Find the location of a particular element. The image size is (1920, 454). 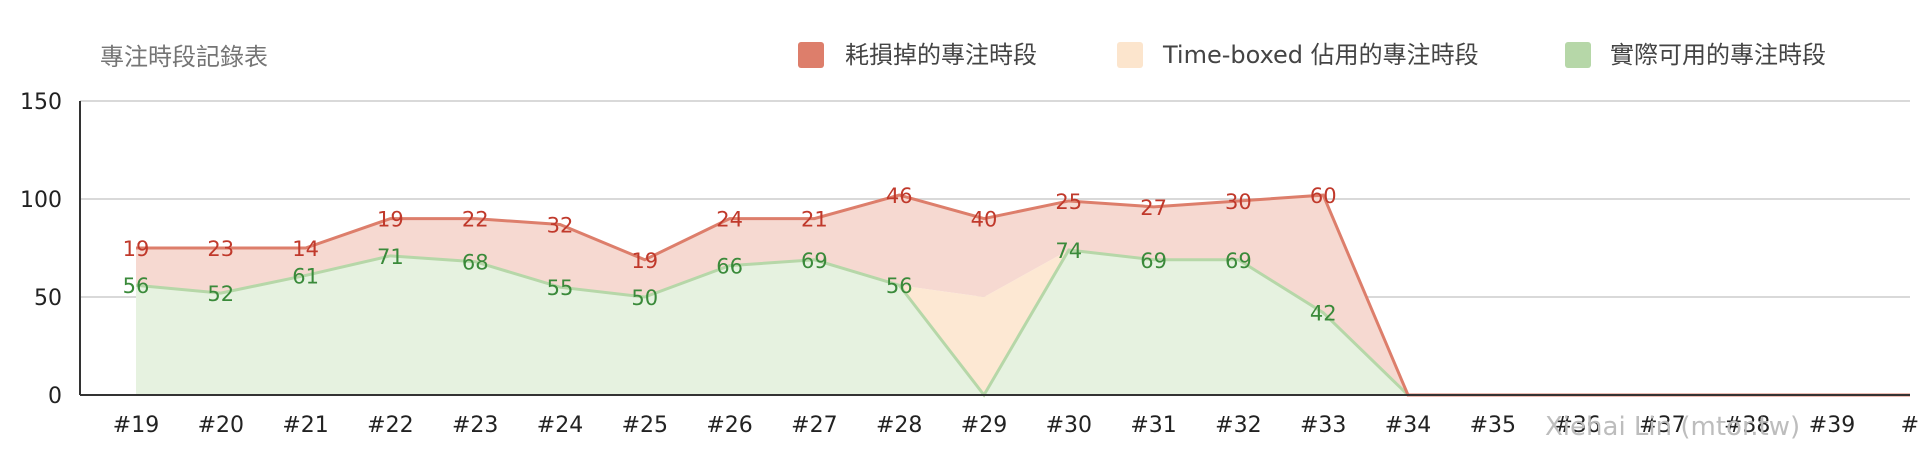

legend: 耗損掉的專注時段 Time-boxed 佔用的專注時段 實際可用的專注時段 is located at coordinates (1312, 55).